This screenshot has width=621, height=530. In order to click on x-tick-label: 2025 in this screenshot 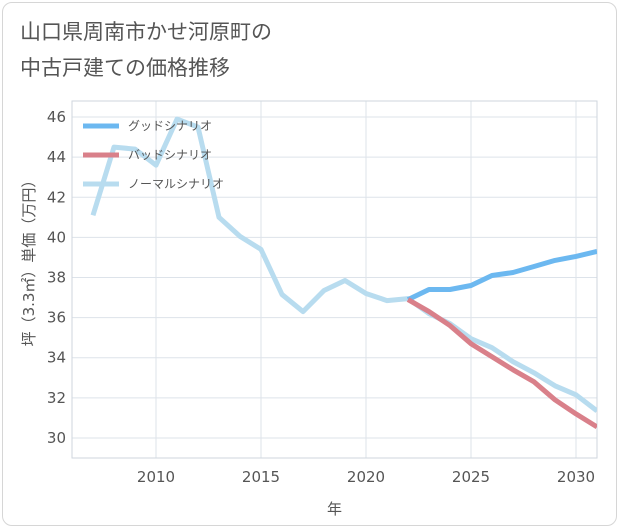, I will do `click(471, 477)`.